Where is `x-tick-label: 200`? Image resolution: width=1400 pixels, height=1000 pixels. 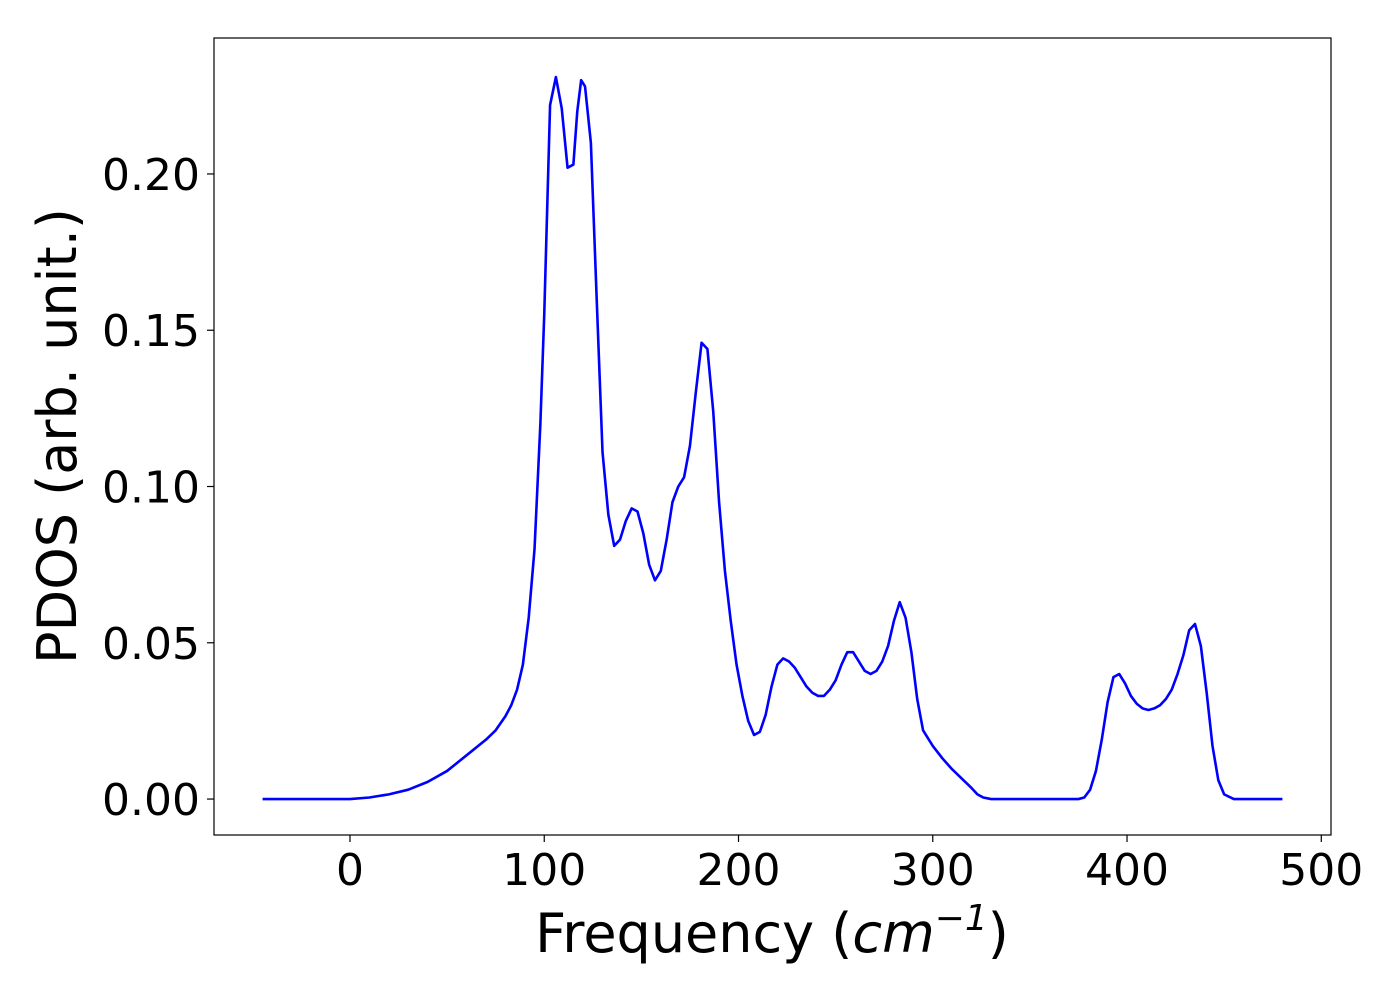 x-tick-label: 200 is located at coordinates (739, 870).